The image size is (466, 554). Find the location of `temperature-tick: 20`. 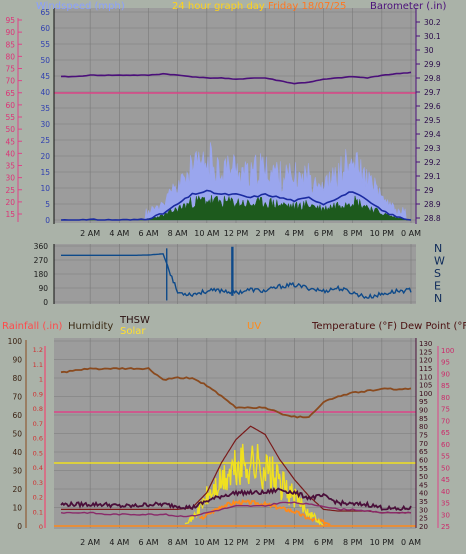

temperature-tick: 20 is located at coordinates (423, 527).